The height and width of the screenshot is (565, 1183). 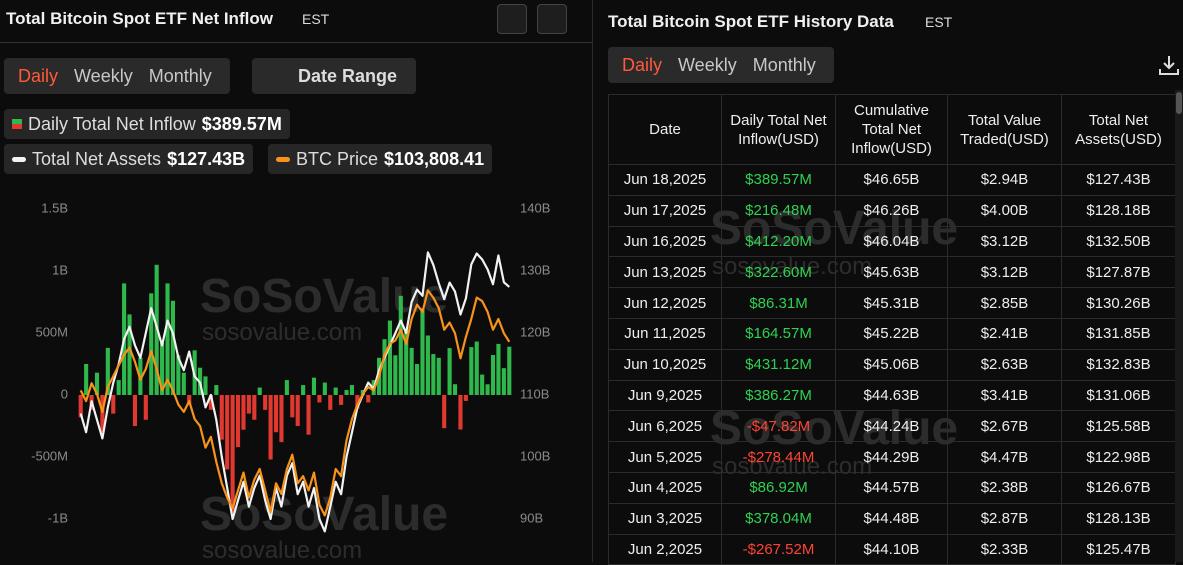 I want to click on cell: $132.50B, so click(x=1118, y=241).